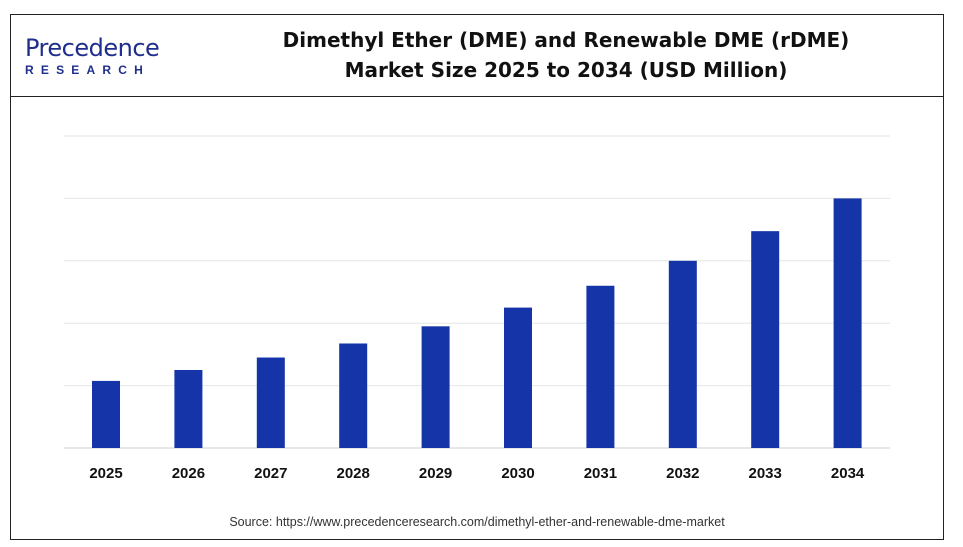  What do you see at coordinates (600, 473) in the screenshot?
I see `x-tick-label: 2031` at bounding box center [600, 473].